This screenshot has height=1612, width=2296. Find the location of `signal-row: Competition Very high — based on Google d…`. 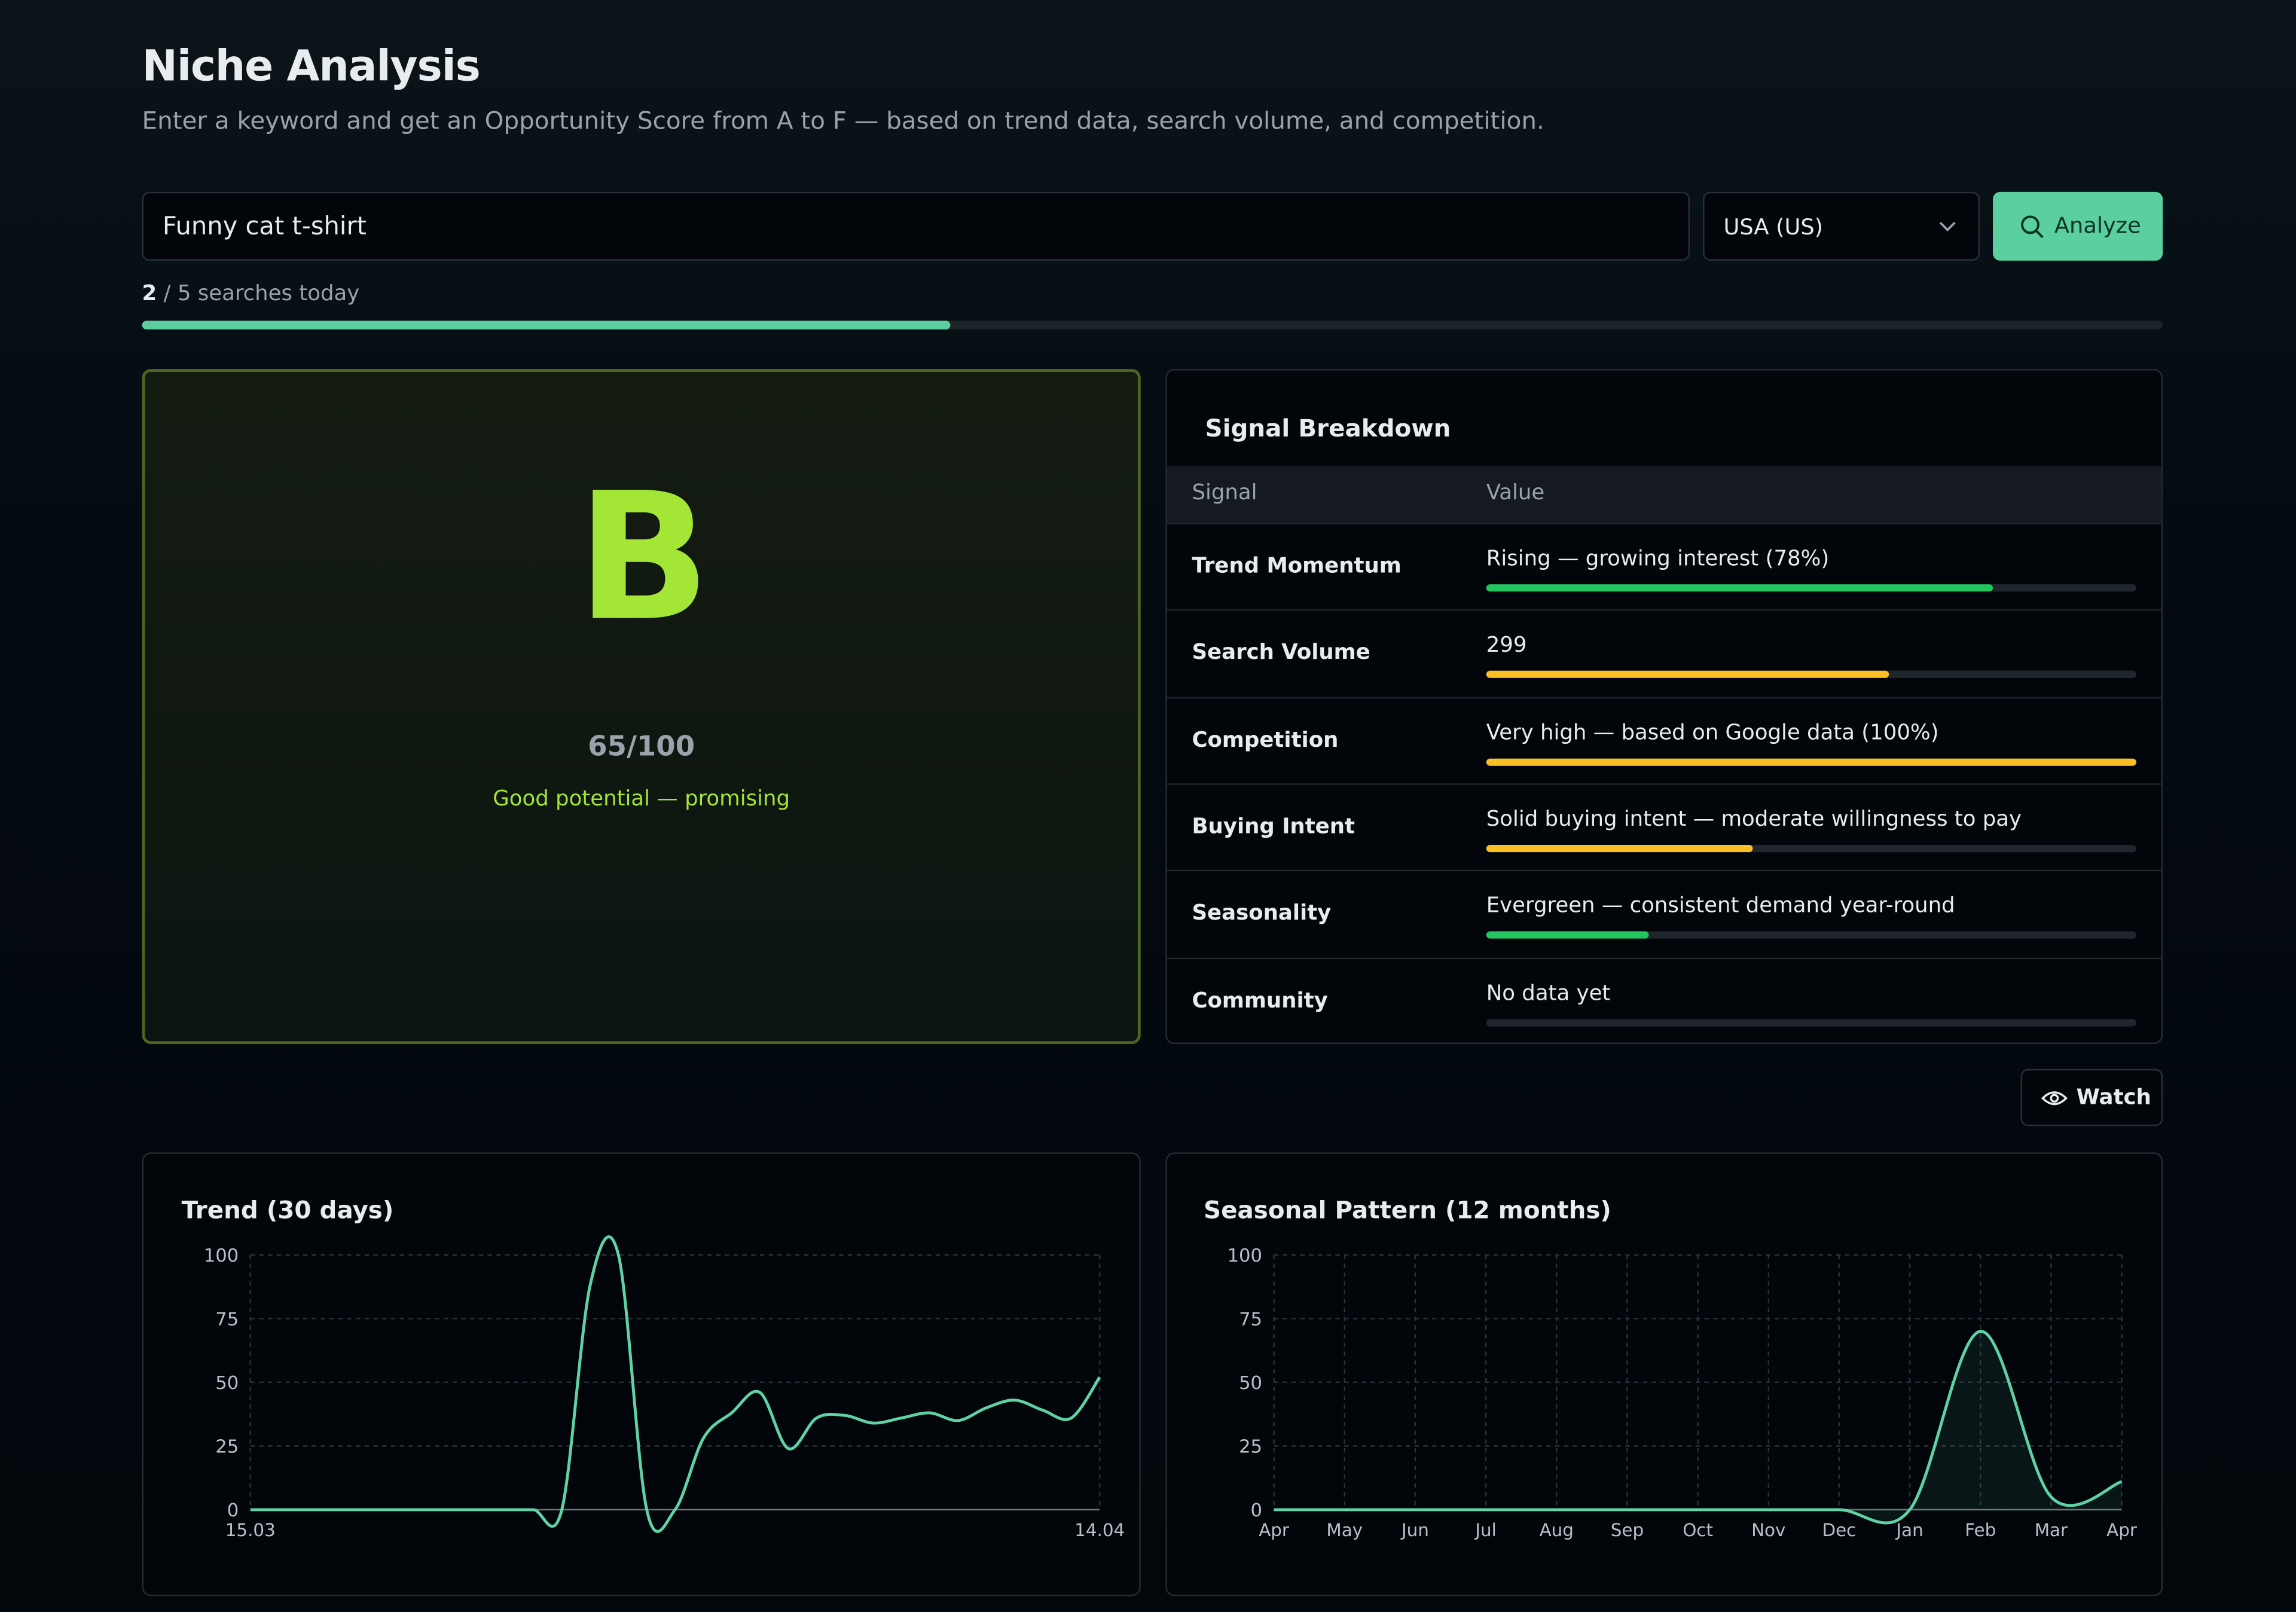

signal-row: Competition Very high — based on Google d… is located at coordinates (1664, 740).